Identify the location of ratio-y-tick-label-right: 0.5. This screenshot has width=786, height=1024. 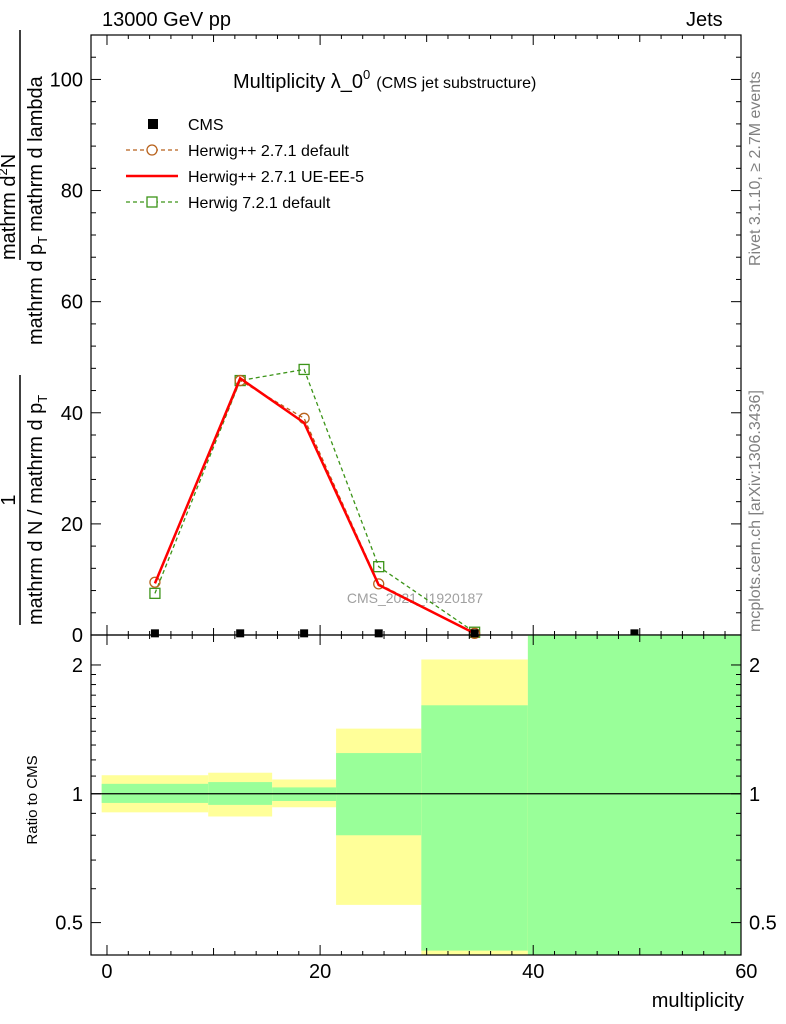
(763, 924).